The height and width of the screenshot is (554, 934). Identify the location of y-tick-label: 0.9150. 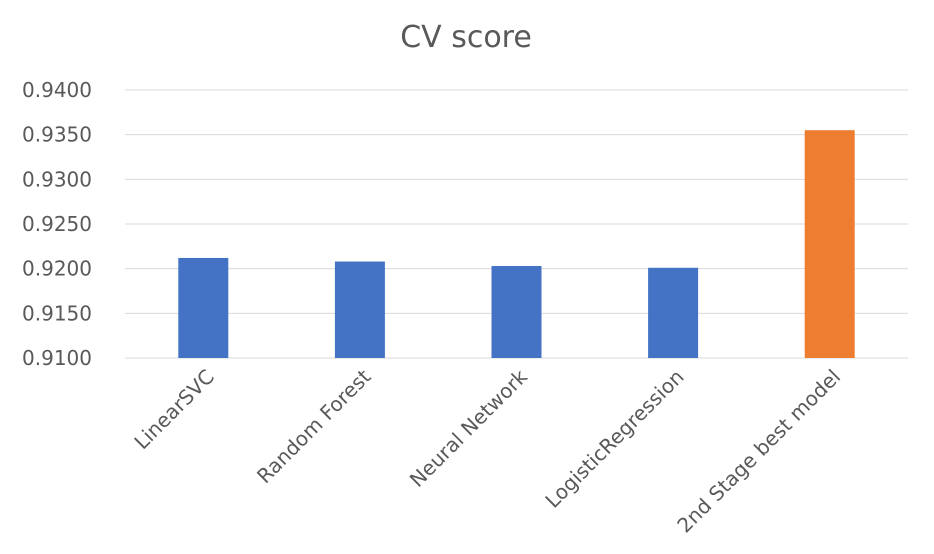
(57, 313).